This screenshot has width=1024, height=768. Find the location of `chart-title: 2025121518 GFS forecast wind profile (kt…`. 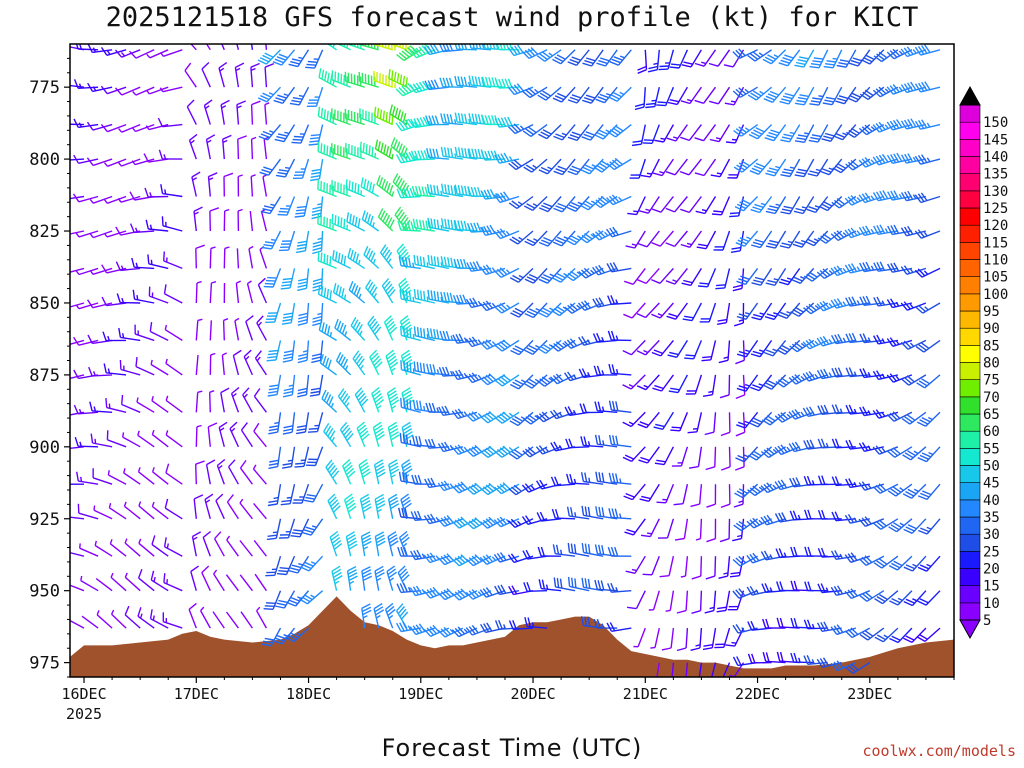

chart-title: 2025121518 GFS forecast wind profile (kt… is located at coordinates (512, 17).